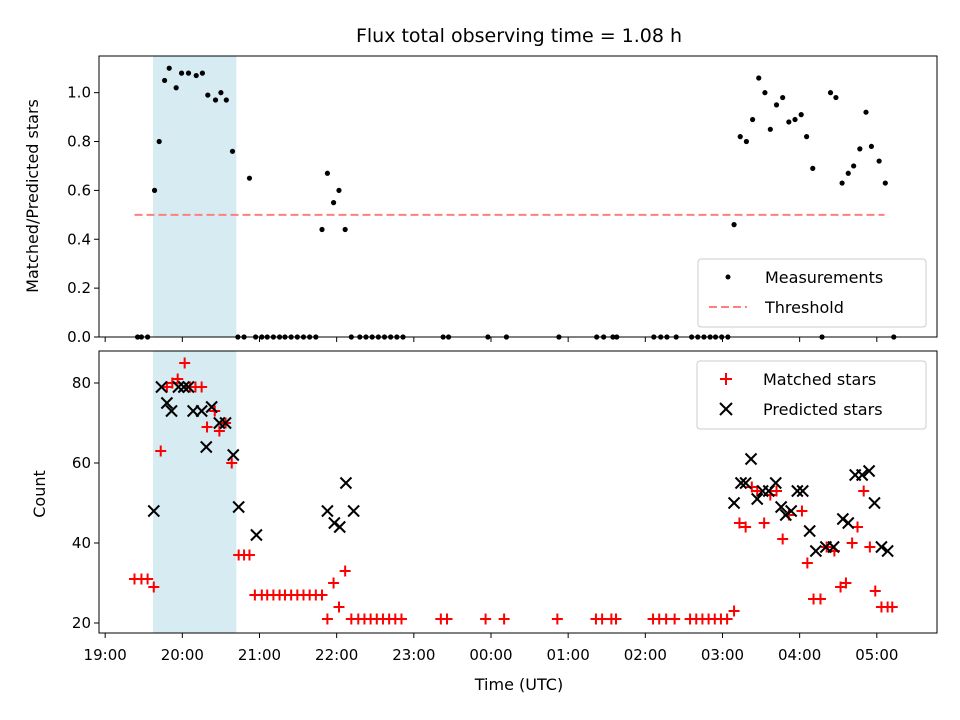 The width and height of the screenshot is (960, 720). Describe the element at coordinates (876, 655) in the screenshot. I see `x-tick-label: 05:00` at that location.